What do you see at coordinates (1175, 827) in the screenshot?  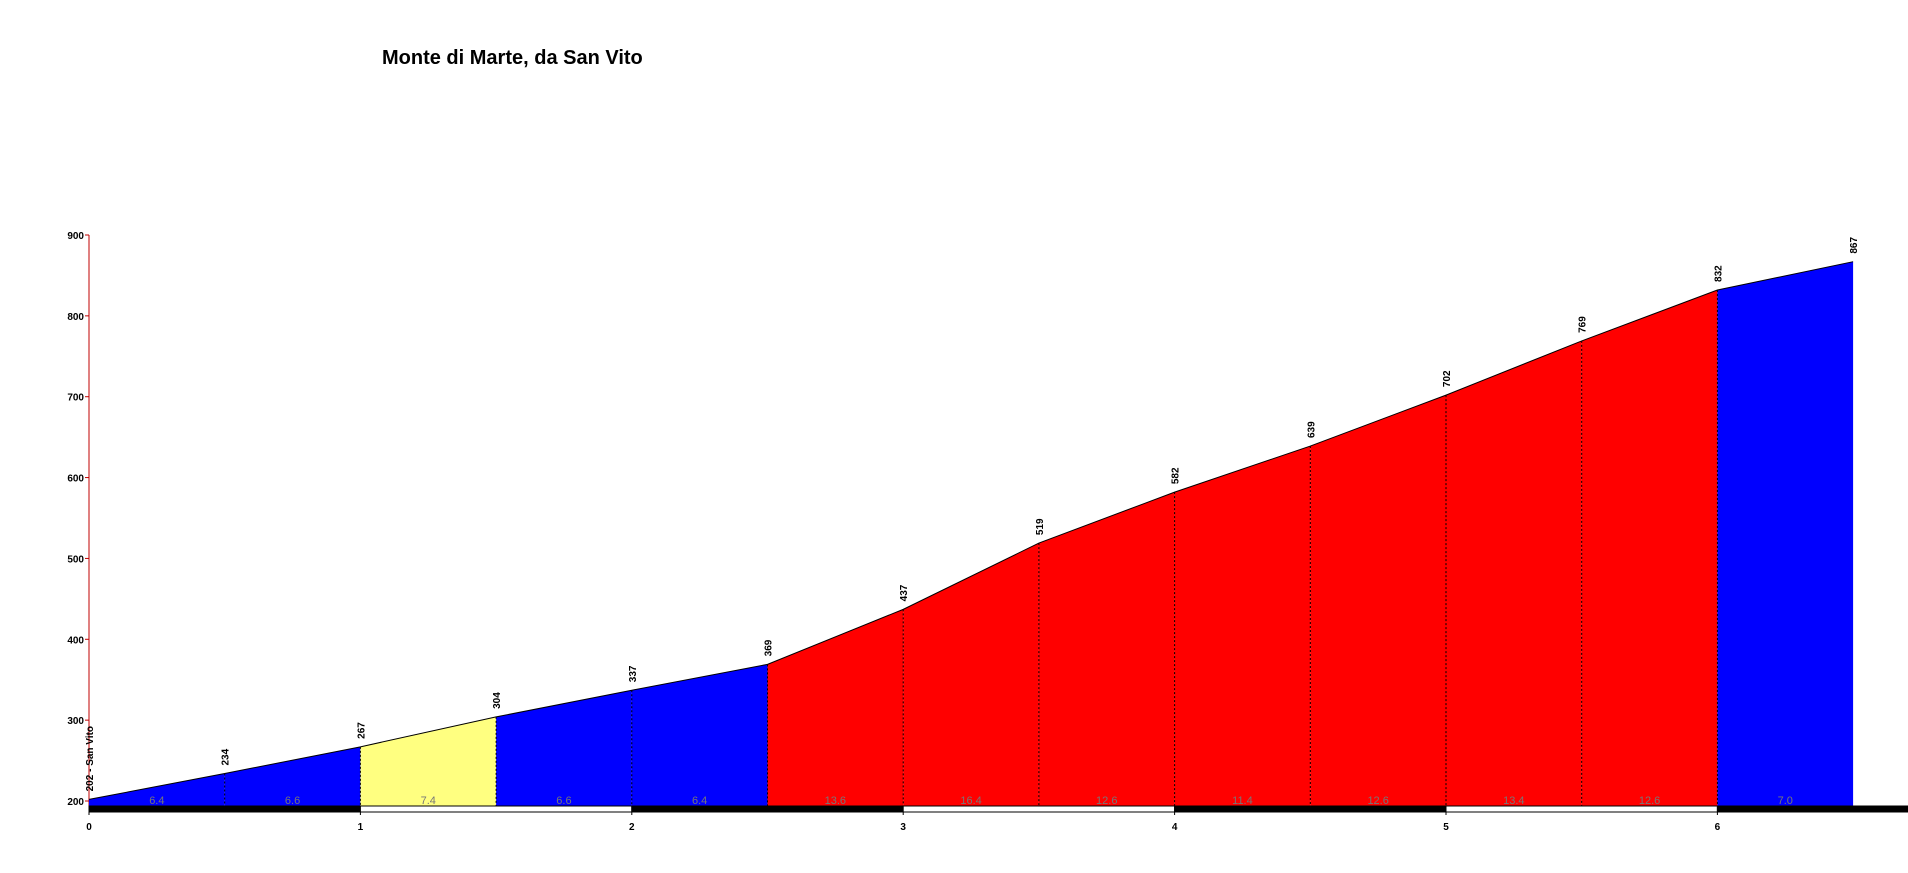 I see `x-tick-label: 4` at bounding box center [1175, 827].